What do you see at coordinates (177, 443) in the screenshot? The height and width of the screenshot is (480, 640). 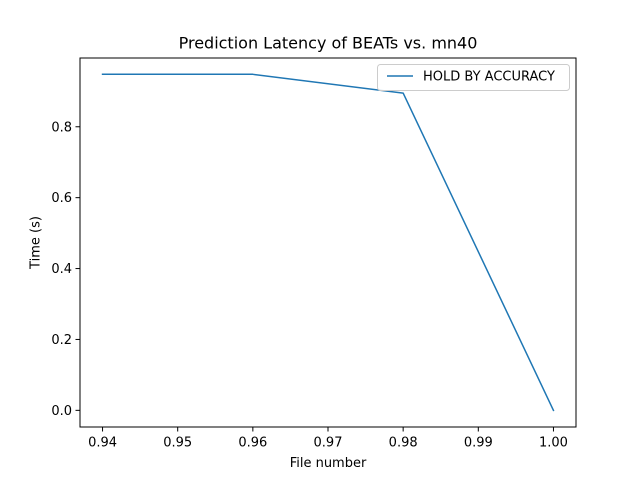 I see `x-tick-label: 0.95` at bounding box center [177, 443].